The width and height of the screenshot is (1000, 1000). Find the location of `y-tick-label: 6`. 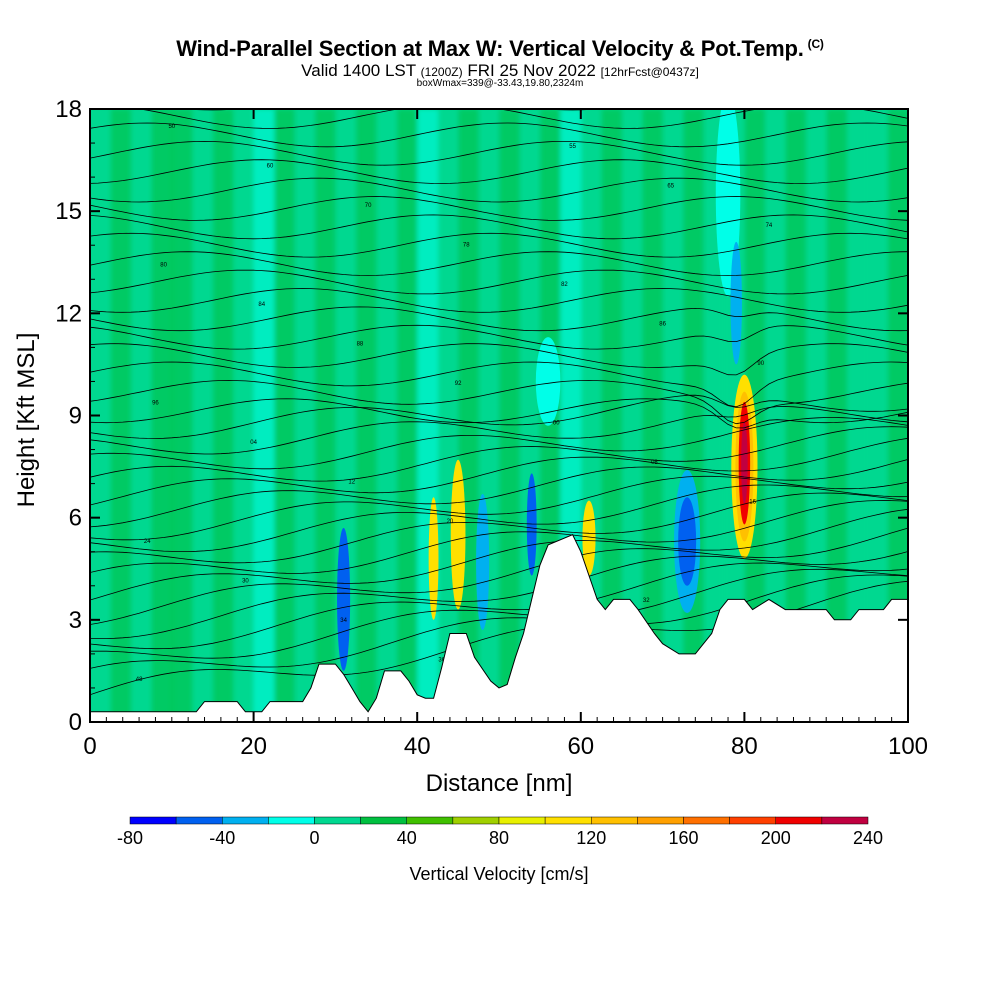

y-tick-label: 6 is located at coordinates (75, 518).